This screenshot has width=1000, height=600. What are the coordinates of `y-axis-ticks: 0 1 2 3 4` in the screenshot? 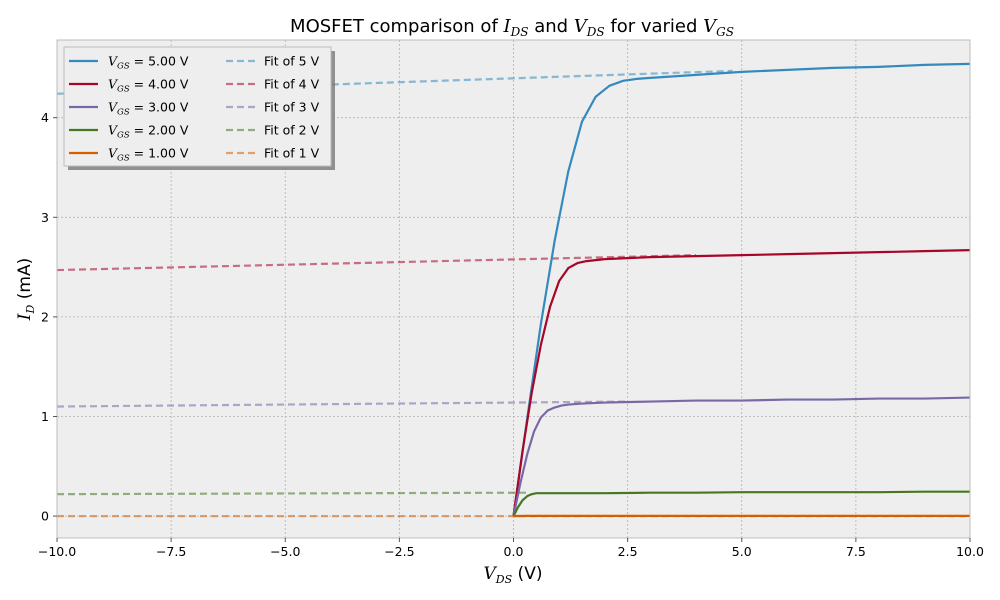 It's located at (49, 317).